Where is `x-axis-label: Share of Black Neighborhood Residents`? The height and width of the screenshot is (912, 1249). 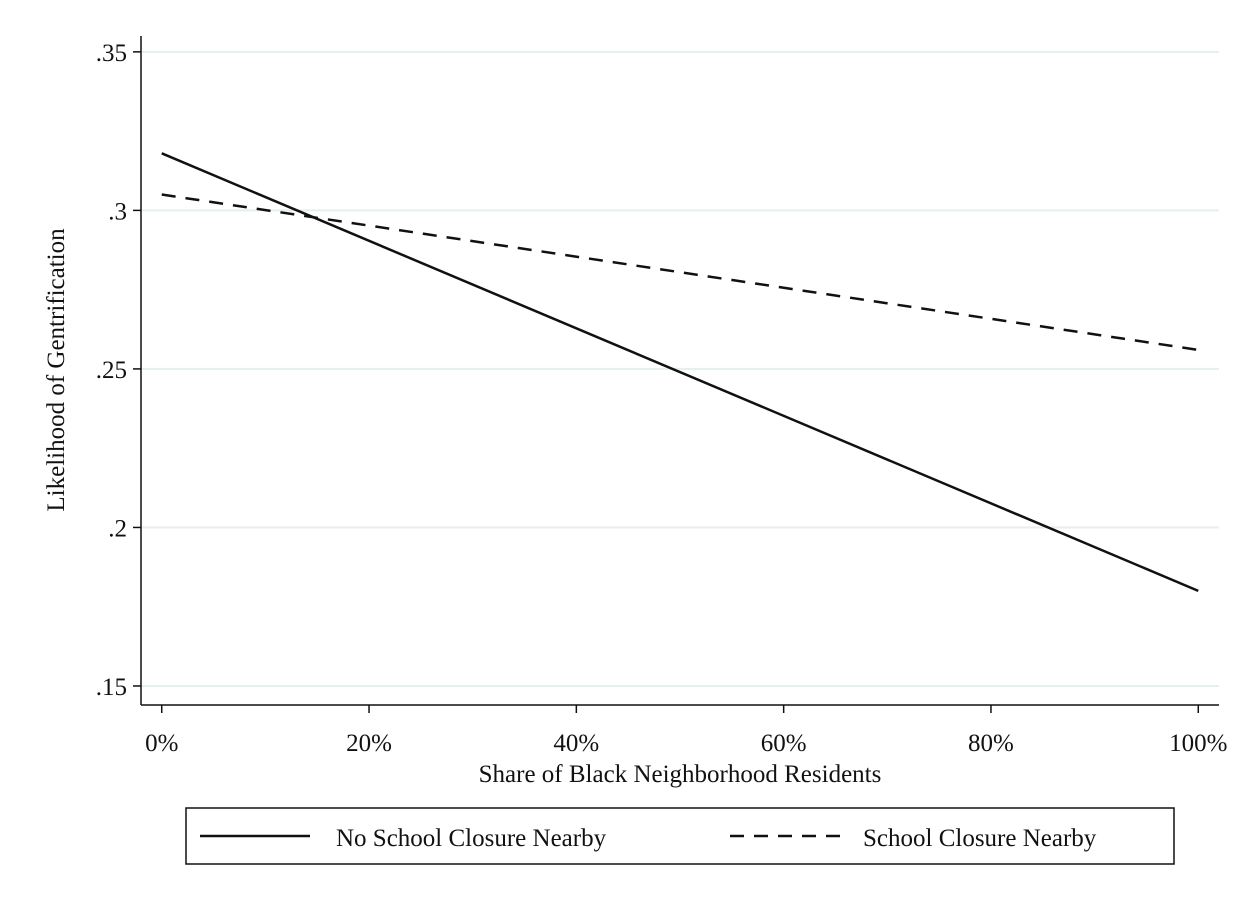 x-axis-label: Share of Black Neighborhood Residents is located at coordinates (680, 774).